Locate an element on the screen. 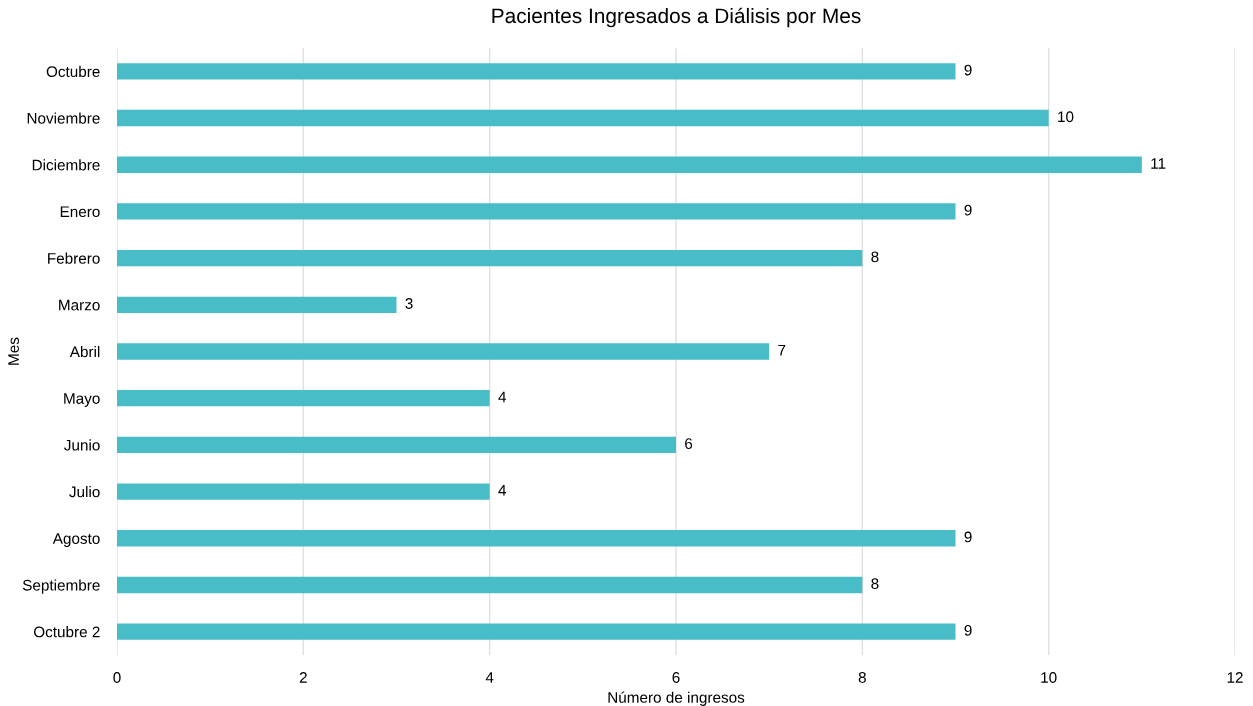  x-tick-label: 8 is located at coordinates (862, 677).